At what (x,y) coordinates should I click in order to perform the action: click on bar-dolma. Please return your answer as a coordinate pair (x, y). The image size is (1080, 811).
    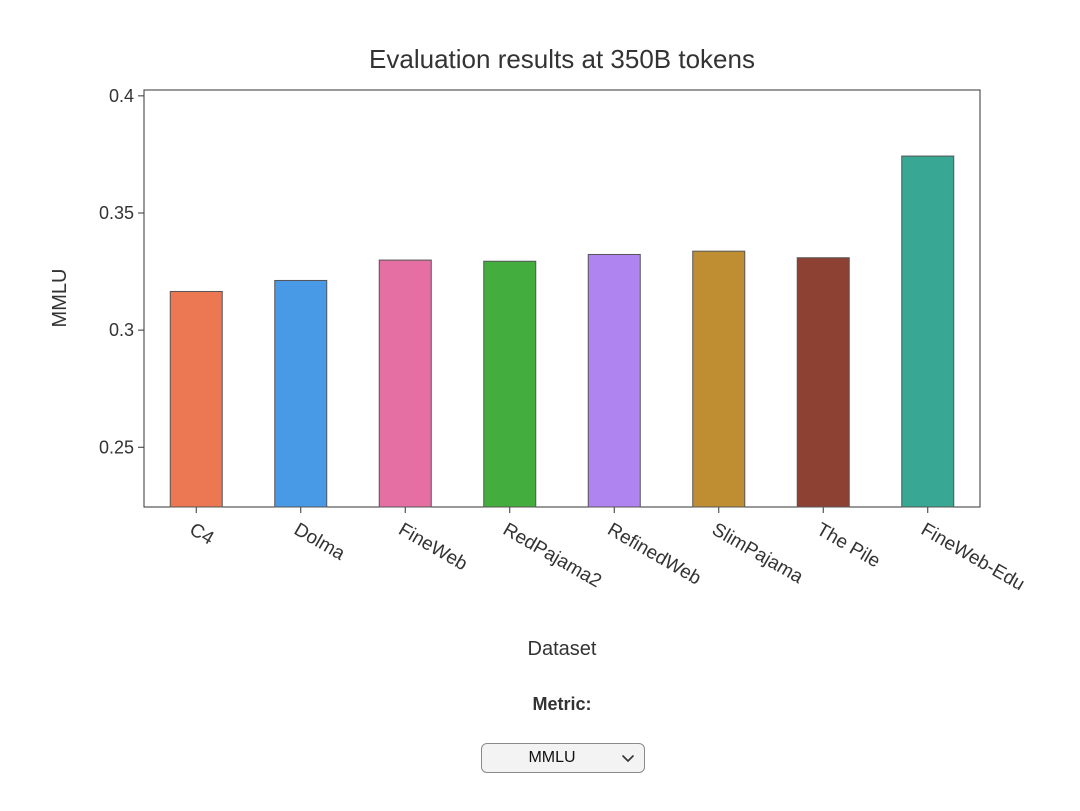
    Looking at the image, I should click on (301, 393).